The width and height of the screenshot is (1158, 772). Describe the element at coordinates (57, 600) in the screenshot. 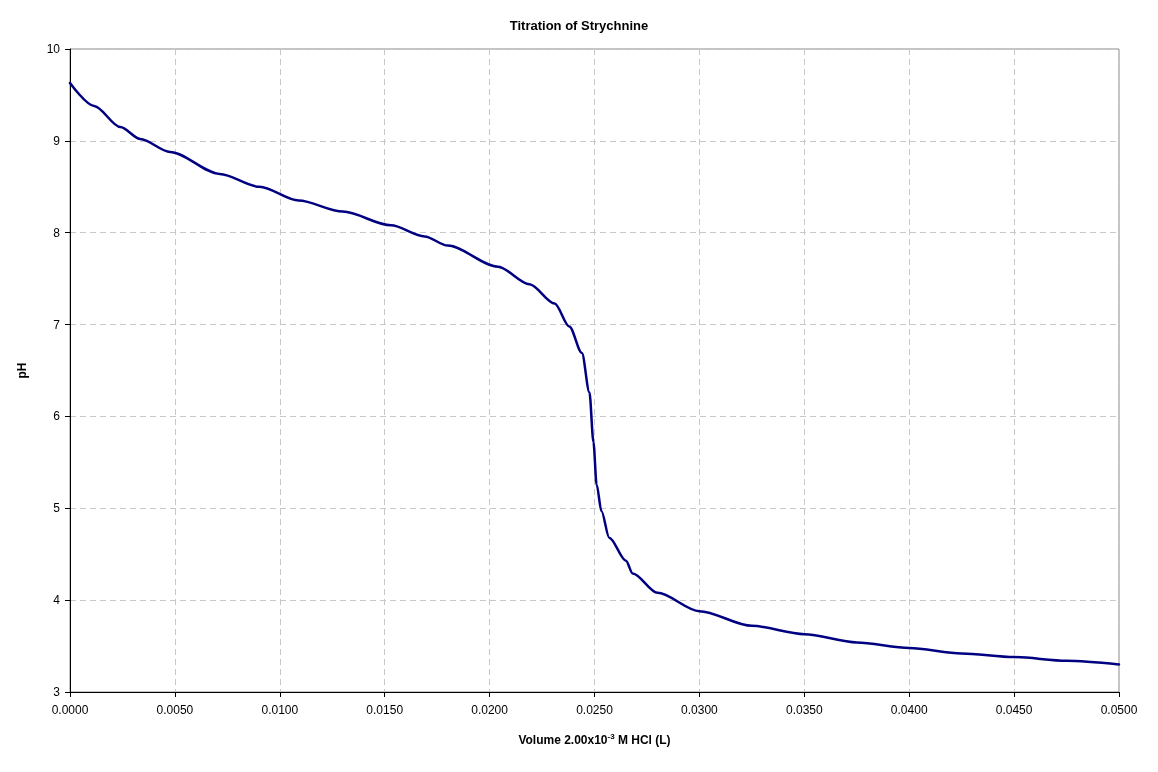

I see `y-tick-label: 4` at that location.